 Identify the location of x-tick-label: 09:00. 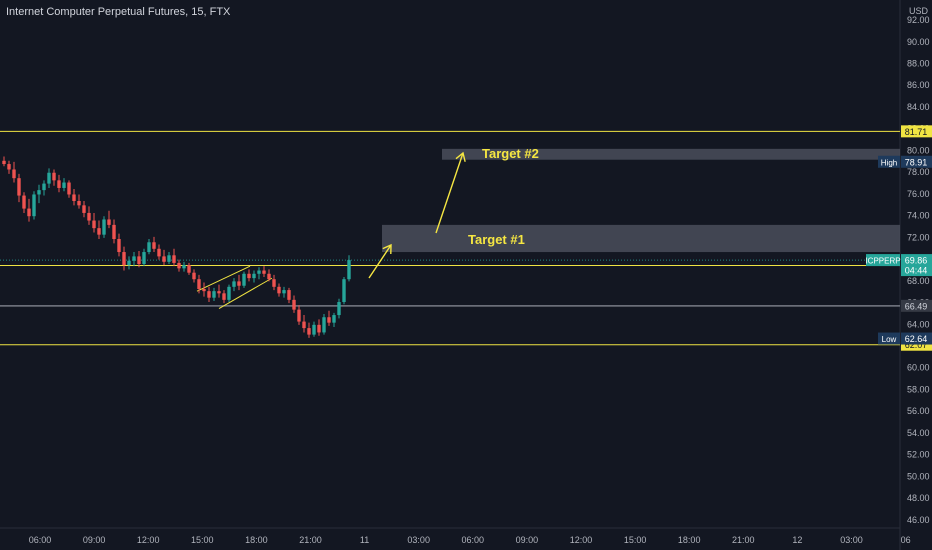
(527, 540).